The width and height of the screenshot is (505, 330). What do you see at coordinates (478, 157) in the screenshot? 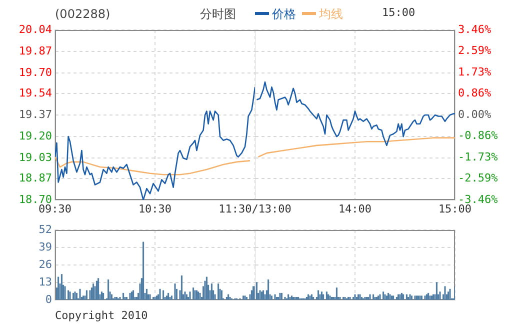
I see `text: -1.73%` at bounding box center [478, 157].